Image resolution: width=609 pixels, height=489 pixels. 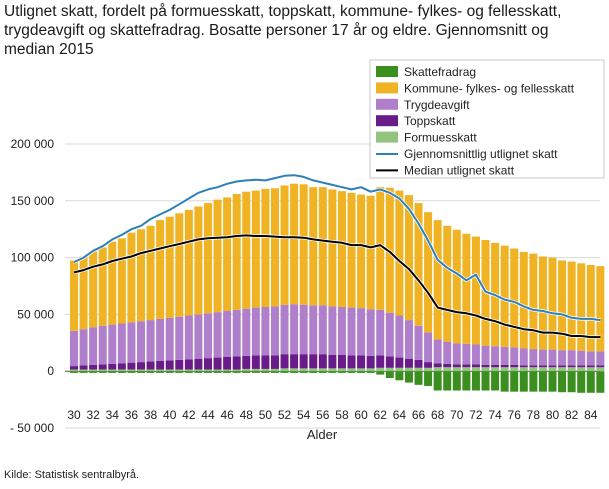 I want to click on x-tick-label: 52, so click(x=285, y=415).